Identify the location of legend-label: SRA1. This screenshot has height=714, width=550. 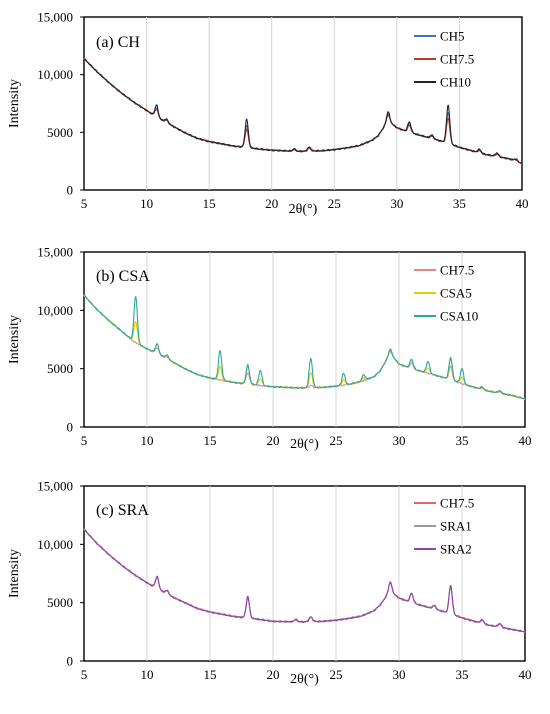
(456, 526).